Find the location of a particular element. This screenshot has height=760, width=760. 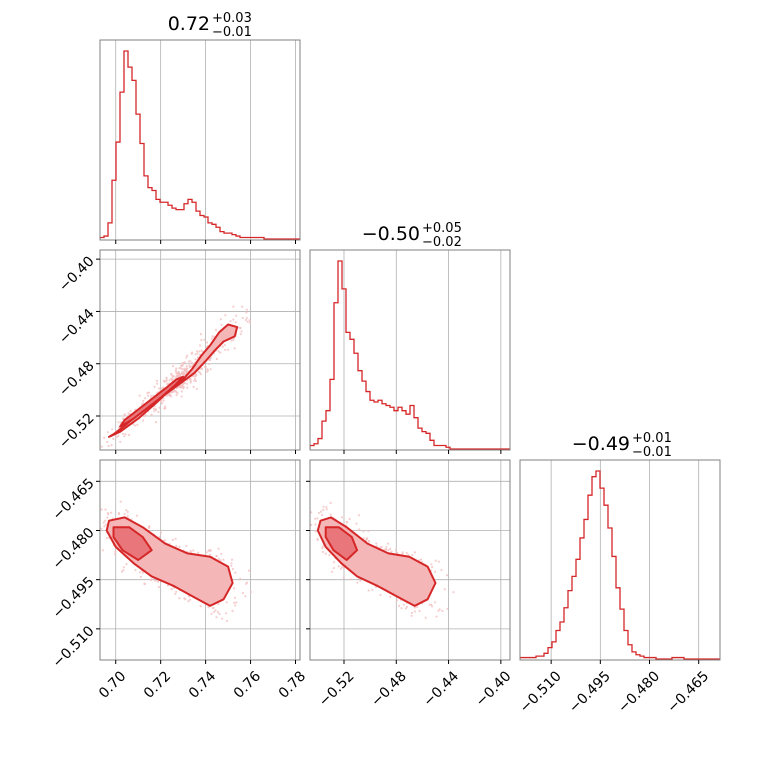

scatter-p1-p3-ytick-label: −0.495 is located at coordinates (74, 598).